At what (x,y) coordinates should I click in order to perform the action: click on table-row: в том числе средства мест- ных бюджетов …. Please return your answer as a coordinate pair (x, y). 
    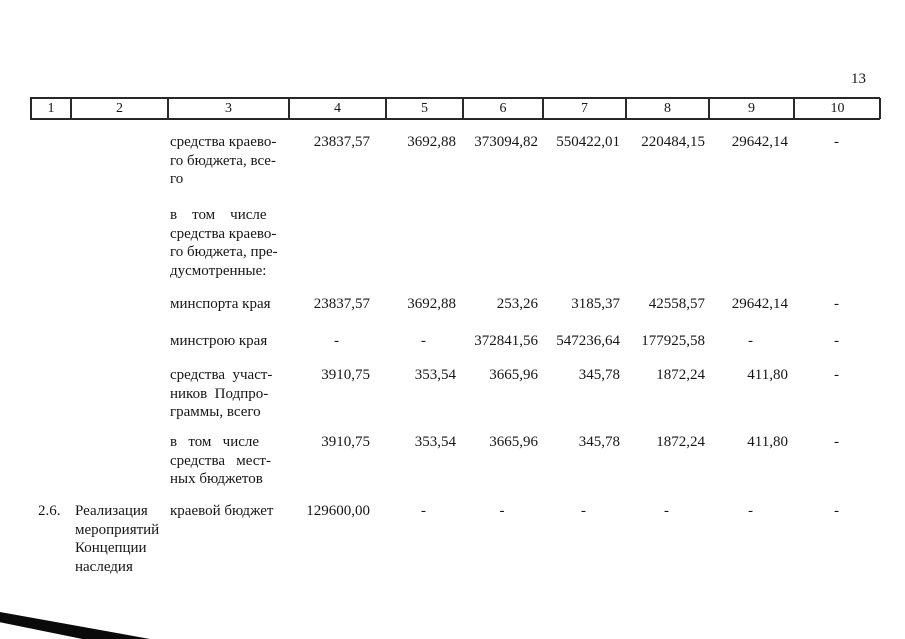
    Looking at the image, I should click on (455, 461).